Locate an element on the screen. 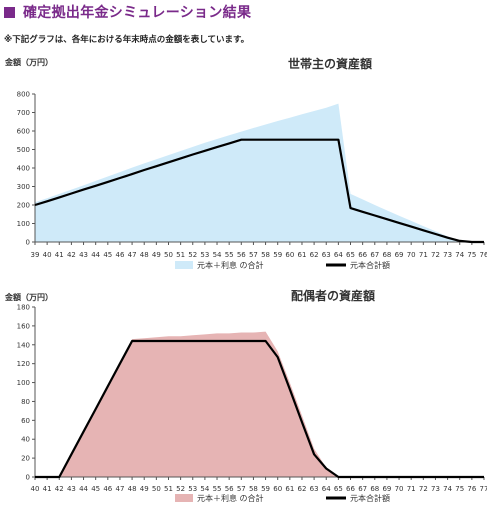 The image size is (487, 507). chart2-xtick-label: 45 is located at coordinates (95, 489).